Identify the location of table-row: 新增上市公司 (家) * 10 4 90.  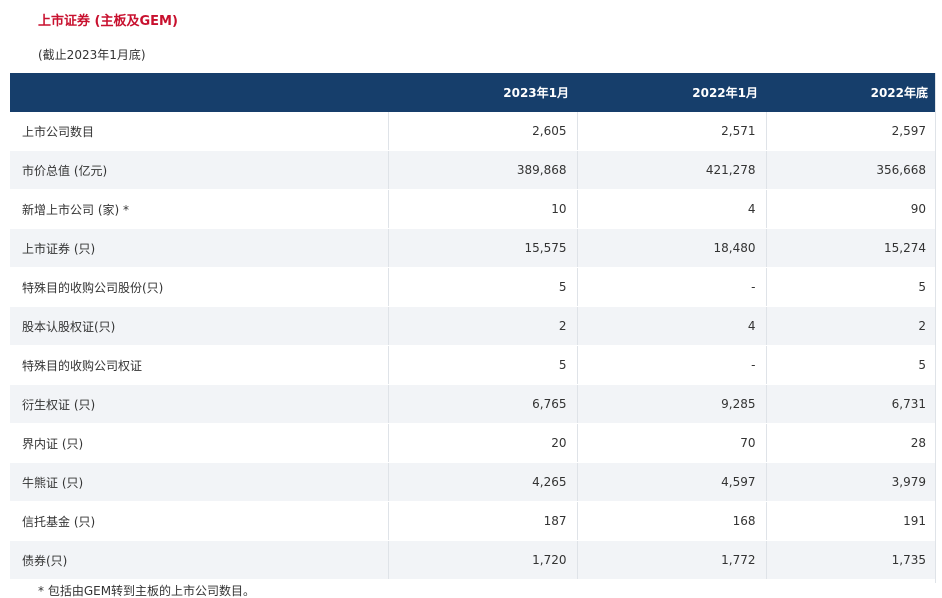
(473, 209).